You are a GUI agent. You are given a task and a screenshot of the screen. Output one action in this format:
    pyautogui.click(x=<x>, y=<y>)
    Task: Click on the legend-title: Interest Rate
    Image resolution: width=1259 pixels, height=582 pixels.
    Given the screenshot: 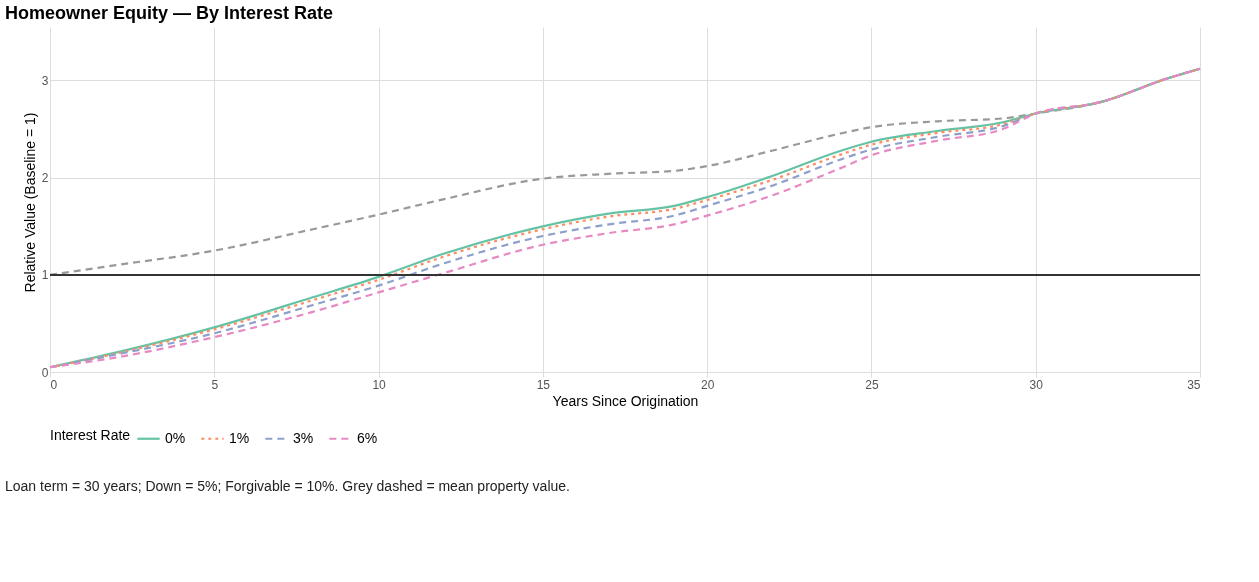 What is the action you would take?
    pyautogui.click(x=90, y=435)
    